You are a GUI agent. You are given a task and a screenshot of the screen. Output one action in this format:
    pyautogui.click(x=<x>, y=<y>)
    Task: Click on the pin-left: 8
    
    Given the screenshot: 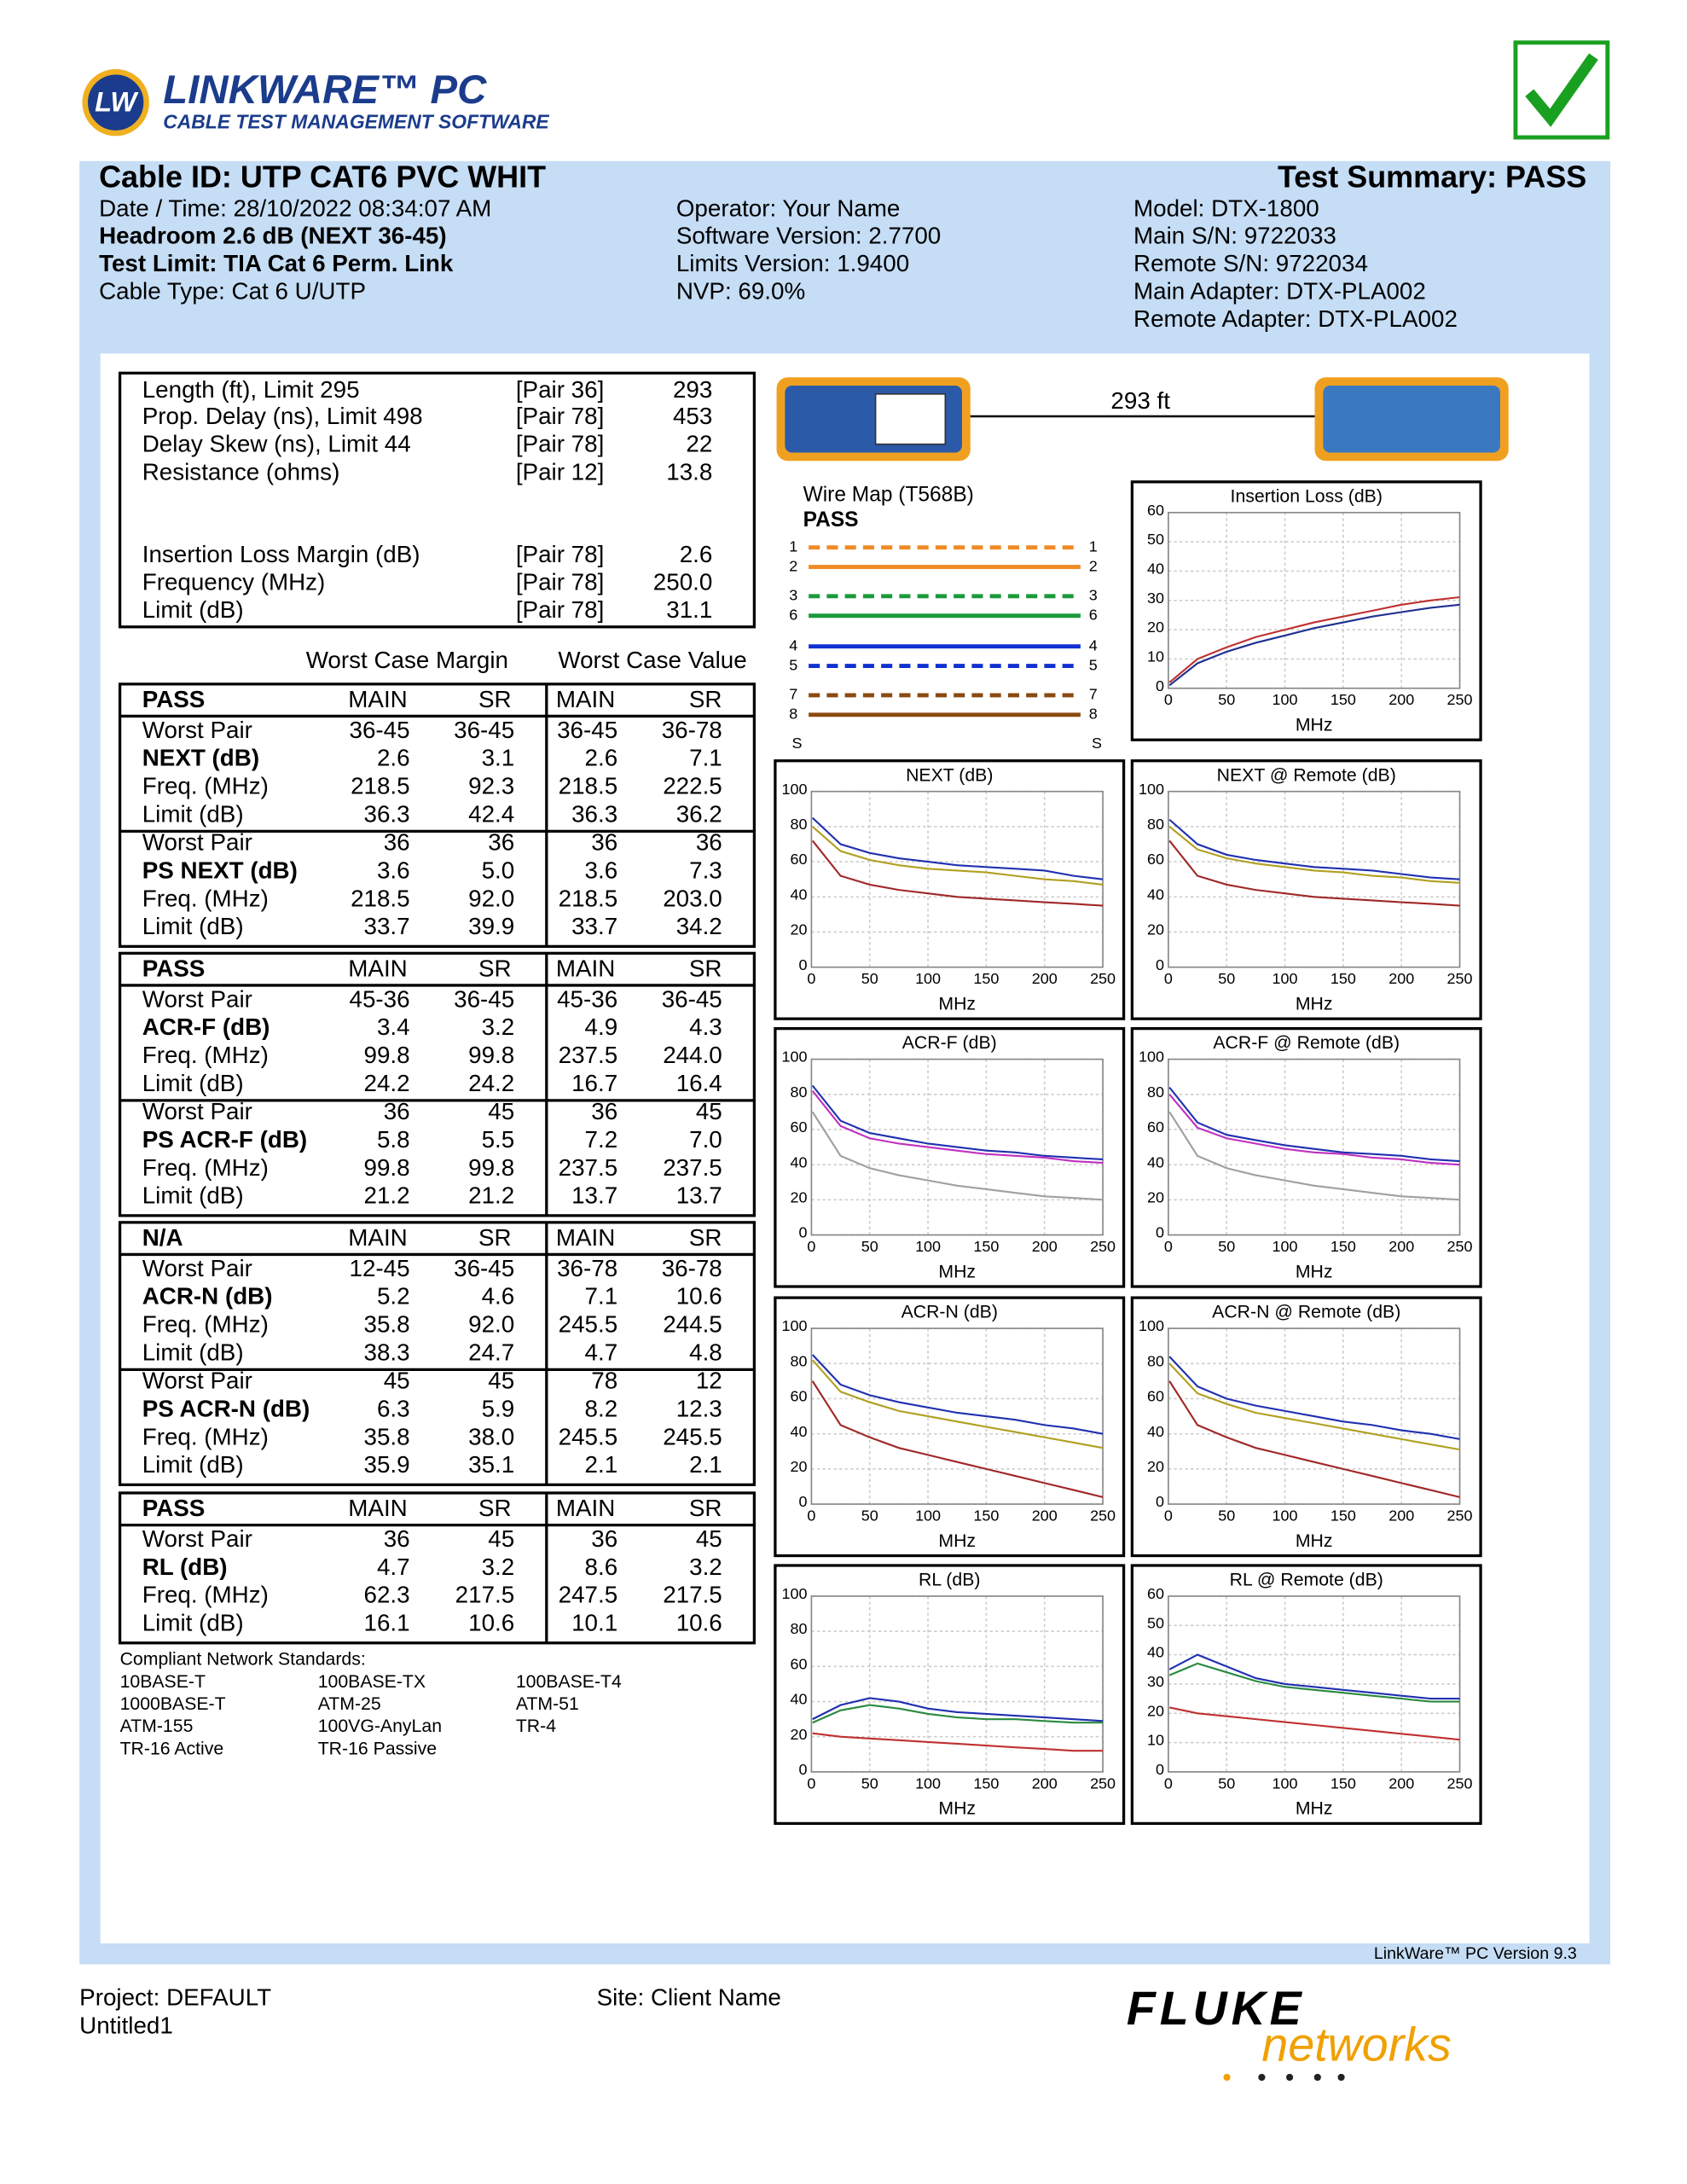 What is the action you would take?
    pyautogui.click(x=793, y=715)
    